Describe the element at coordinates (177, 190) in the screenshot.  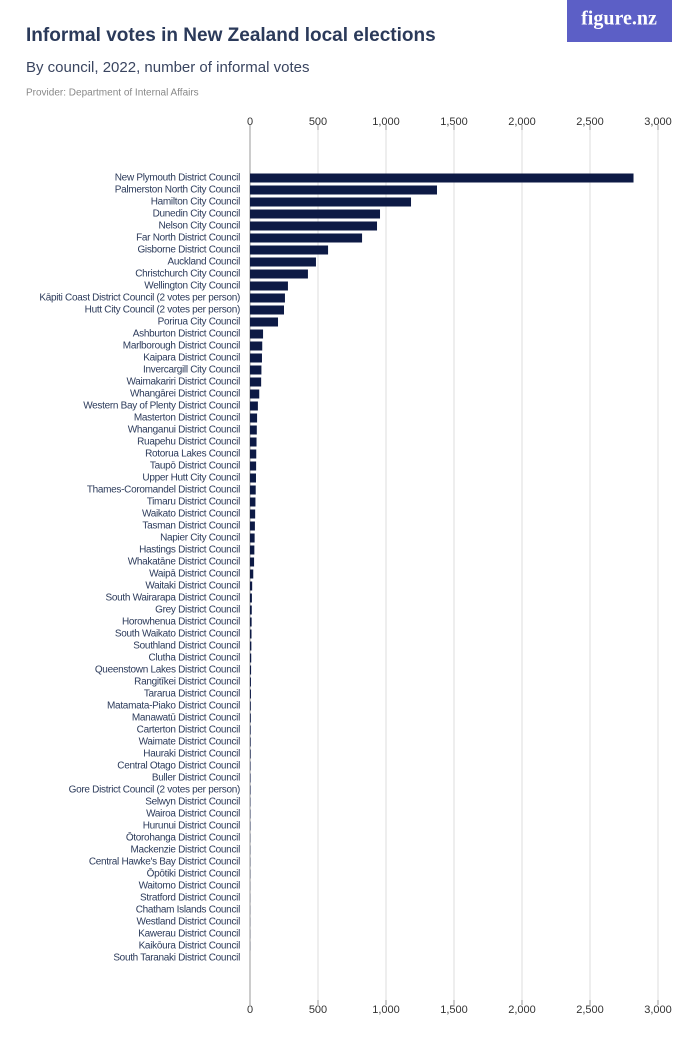
I see `y-tick-label: Palmerston North City Council` at that location.